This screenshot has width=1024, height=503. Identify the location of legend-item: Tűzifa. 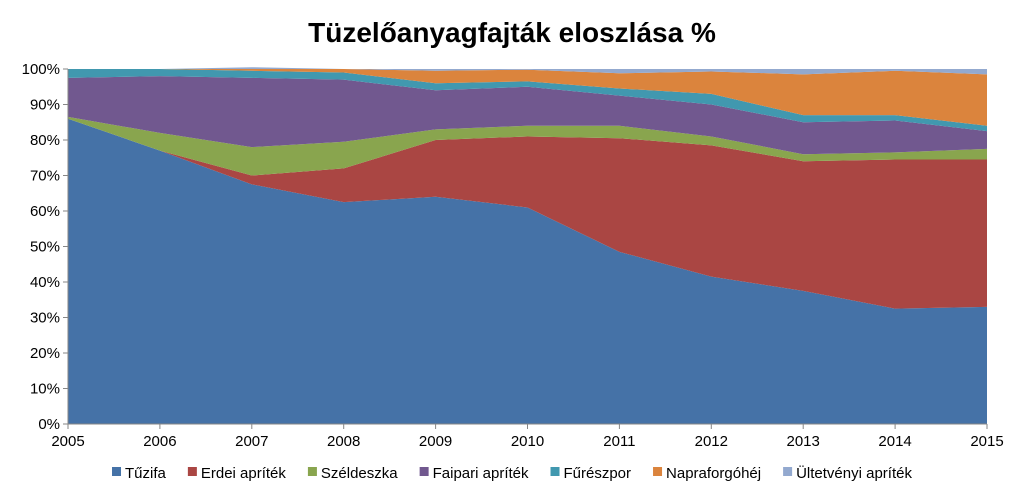
(139, 473).